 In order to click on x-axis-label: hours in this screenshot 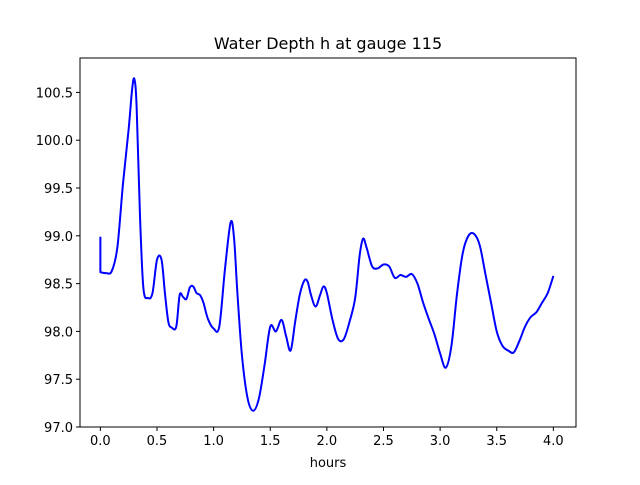, I will do `click(328, 463)`.